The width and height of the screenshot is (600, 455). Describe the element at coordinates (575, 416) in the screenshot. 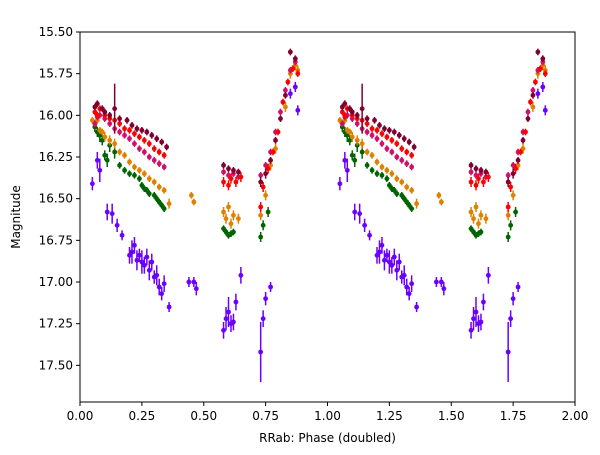

I see `x-tick-label: 2.00` at that location.